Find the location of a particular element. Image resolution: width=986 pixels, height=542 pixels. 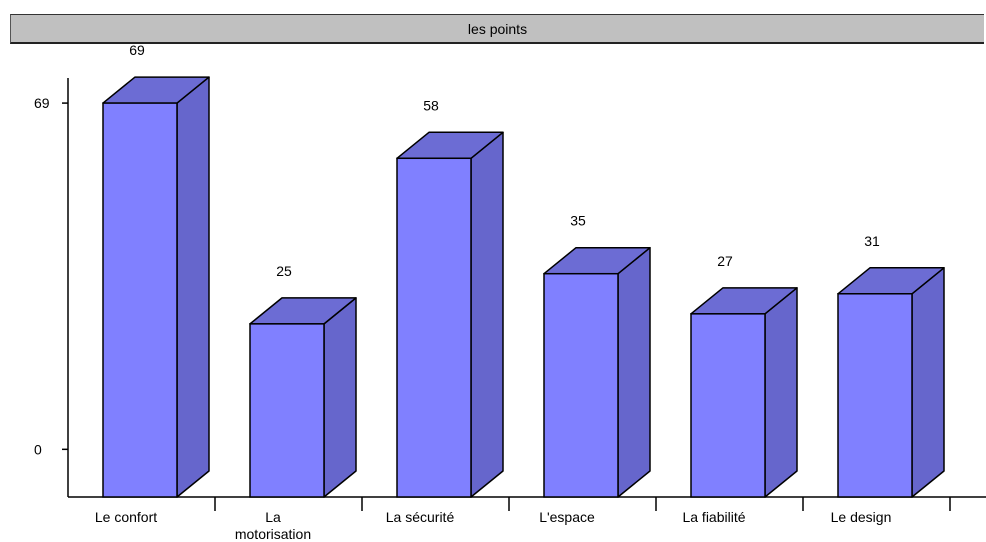

category-label: Le confort is located at coordinates (126, 517).